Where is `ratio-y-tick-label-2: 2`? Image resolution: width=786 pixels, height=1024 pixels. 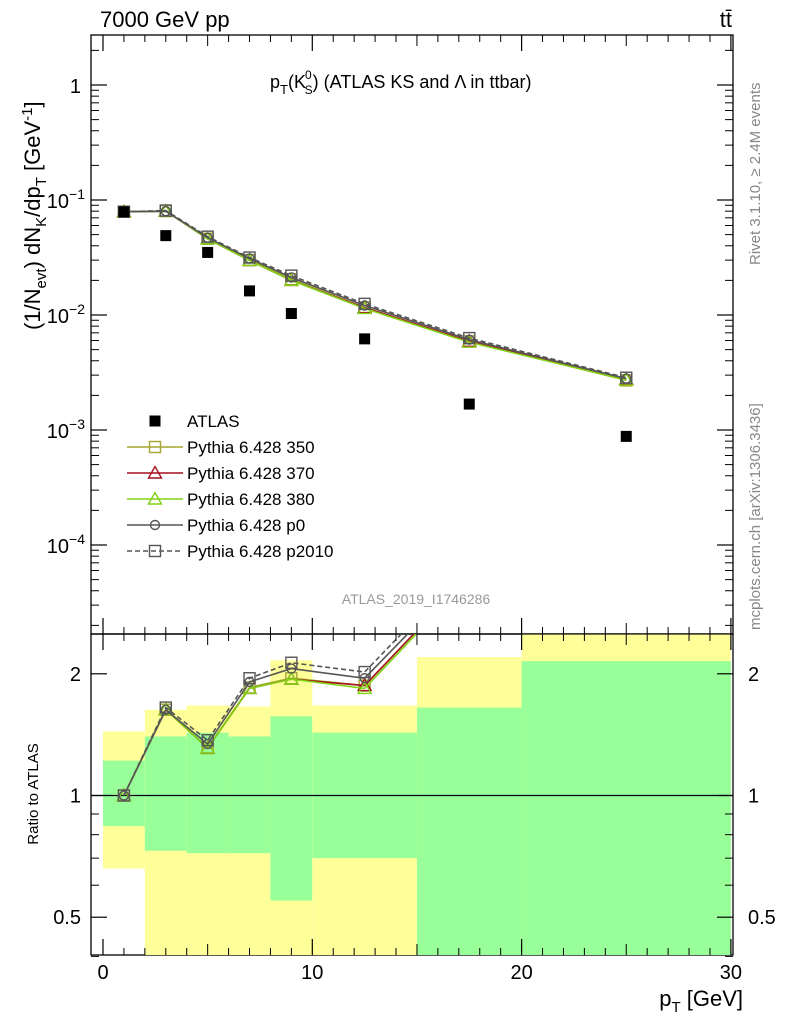 ratio-y-tick-label-2: 2 is located at coordinates (75, 675).